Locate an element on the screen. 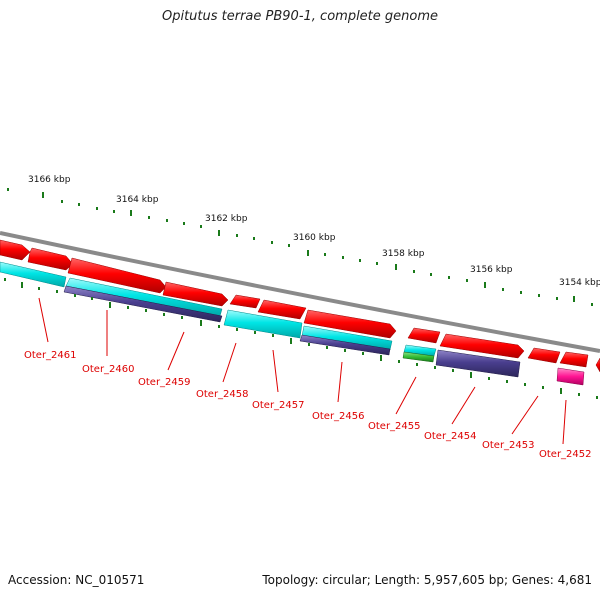  gene-label: Oter_2454 is located at coordinates (450, 436).